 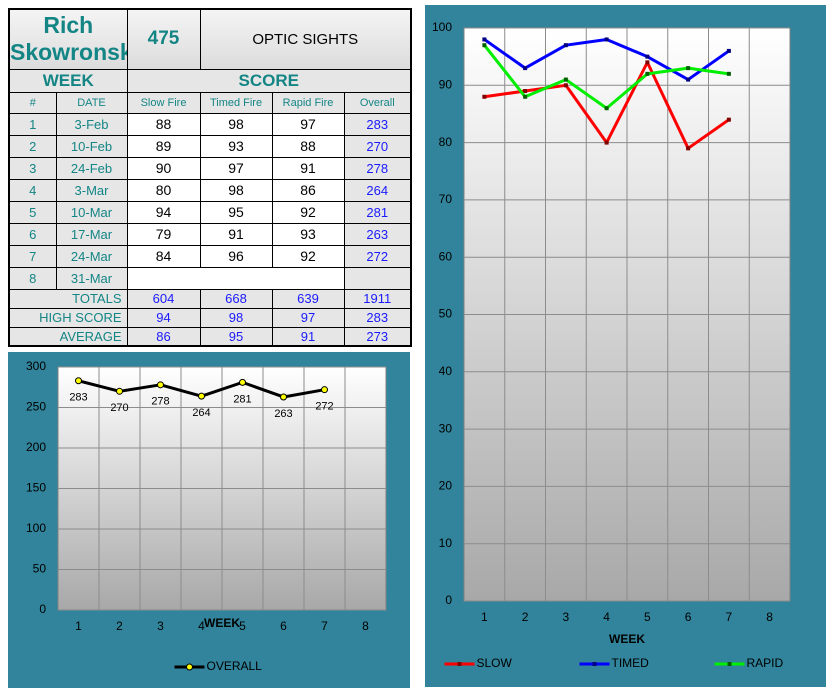 I want to click on week-number: 6, so click(x=32, y=234).